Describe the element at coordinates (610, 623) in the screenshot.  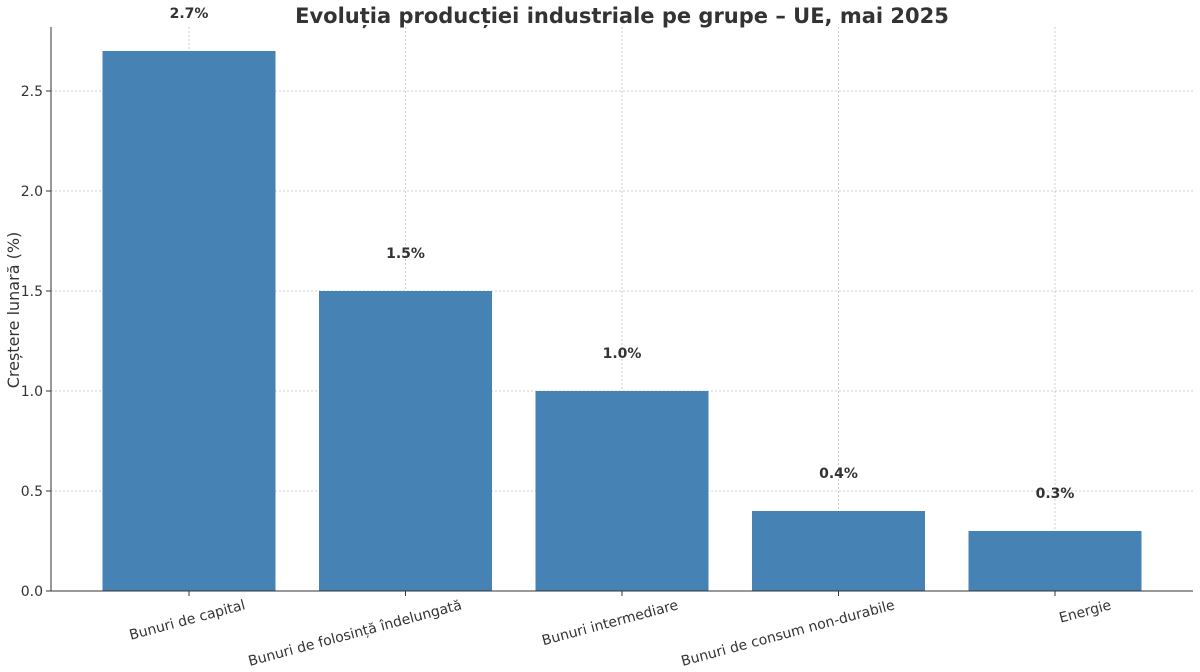
I see `x-tick-label: Bunuri intermediare` at that location.